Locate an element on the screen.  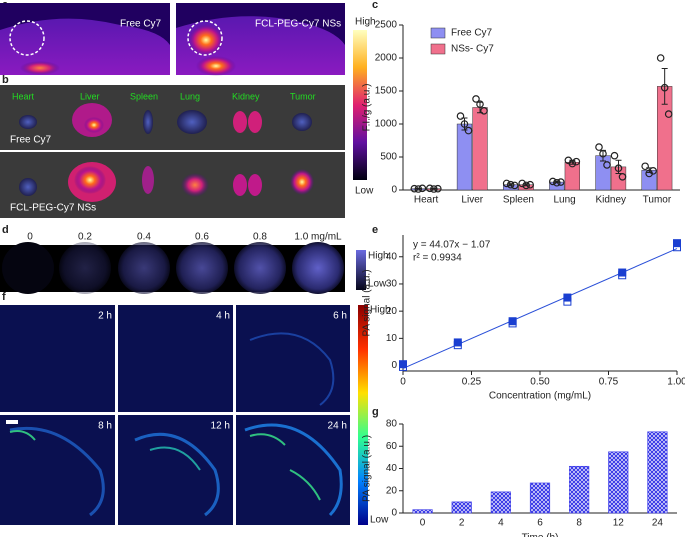
x-tick-label: 0.25 is located at coordinates (472, 382).